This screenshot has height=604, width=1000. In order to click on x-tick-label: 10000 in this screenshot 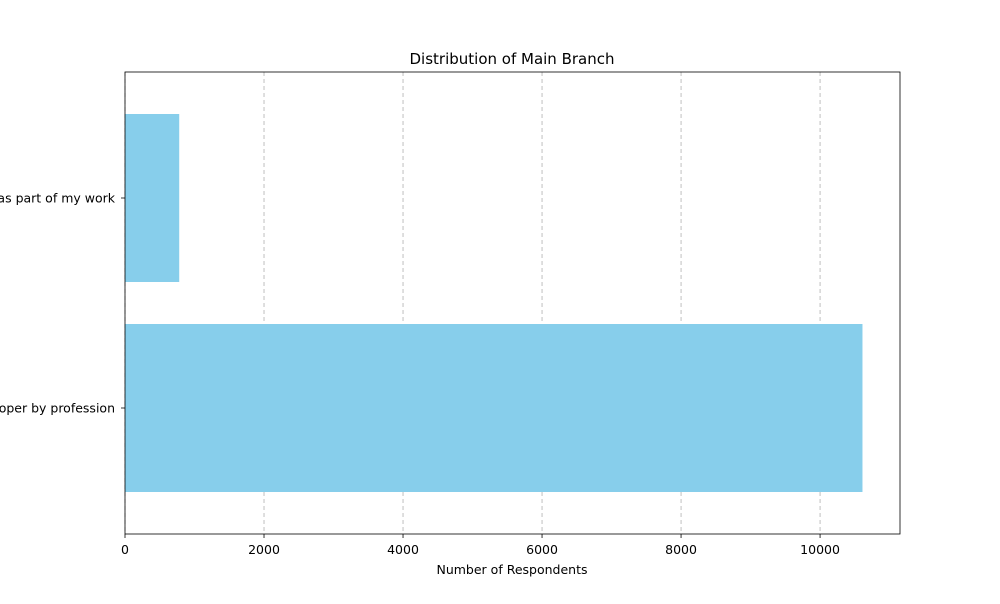, I will do `click(820, 549)`.